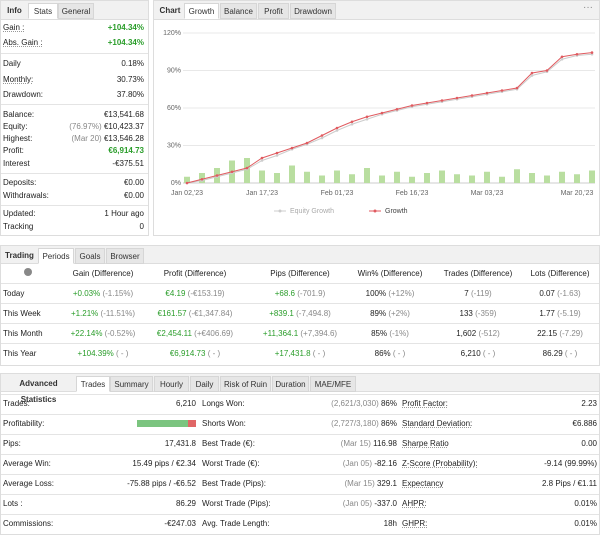 The image size is (600, 535). What do you see at coordinates (43, 11) in the screenshot?
I see `tab: Stats` at bounding box center [43, 11].